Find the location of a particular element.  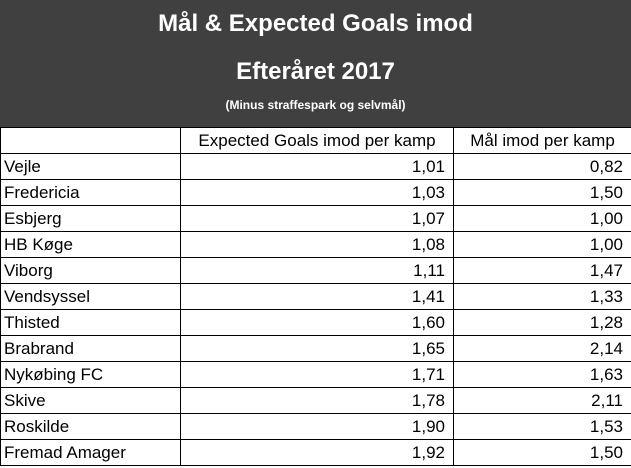

xga-cell: 1,41 is located at coordinates (317, 296).